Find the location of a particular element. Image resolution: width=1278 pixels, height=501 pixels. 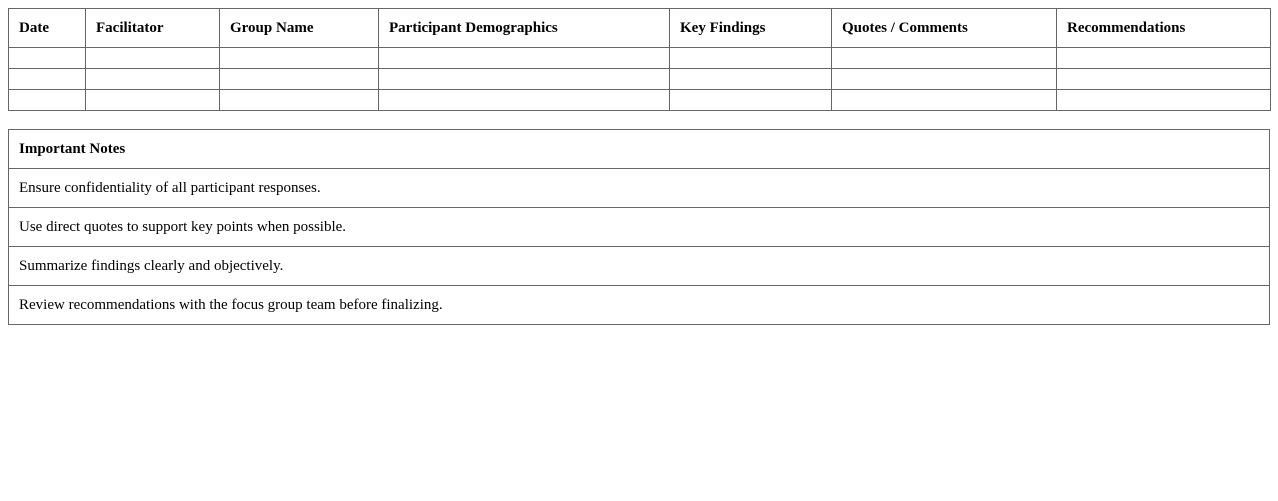

header-facilitator: Facilitator is located at coordinates (152, 28).